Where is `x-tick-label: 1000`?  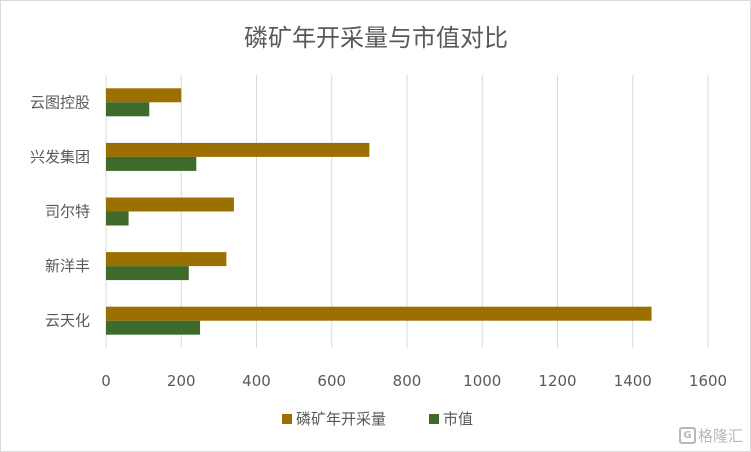
x-tick-label: 1000 is located at coordinates (482, 381).